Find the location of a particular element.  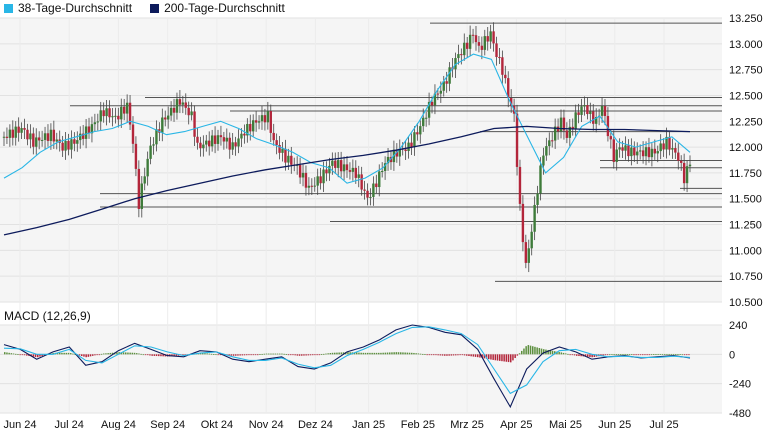

x-tick-label: Jul 25 is located at coordinates (663, 424).